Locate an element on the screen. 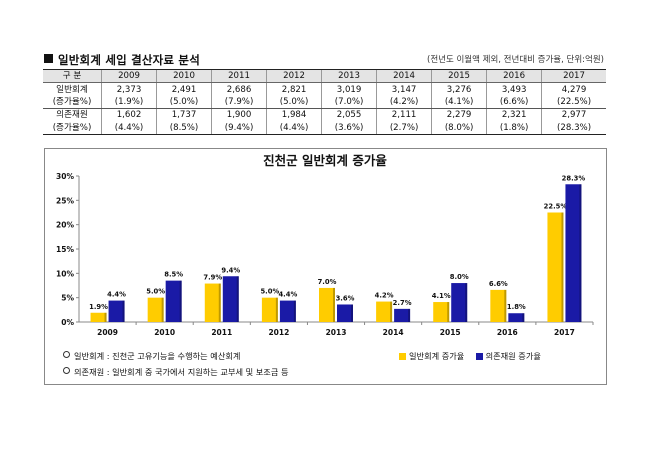 Image resolution: width=648 pixels, height=458 pixels. x-tick-label: 2011 is located at coordinates (221, 332).